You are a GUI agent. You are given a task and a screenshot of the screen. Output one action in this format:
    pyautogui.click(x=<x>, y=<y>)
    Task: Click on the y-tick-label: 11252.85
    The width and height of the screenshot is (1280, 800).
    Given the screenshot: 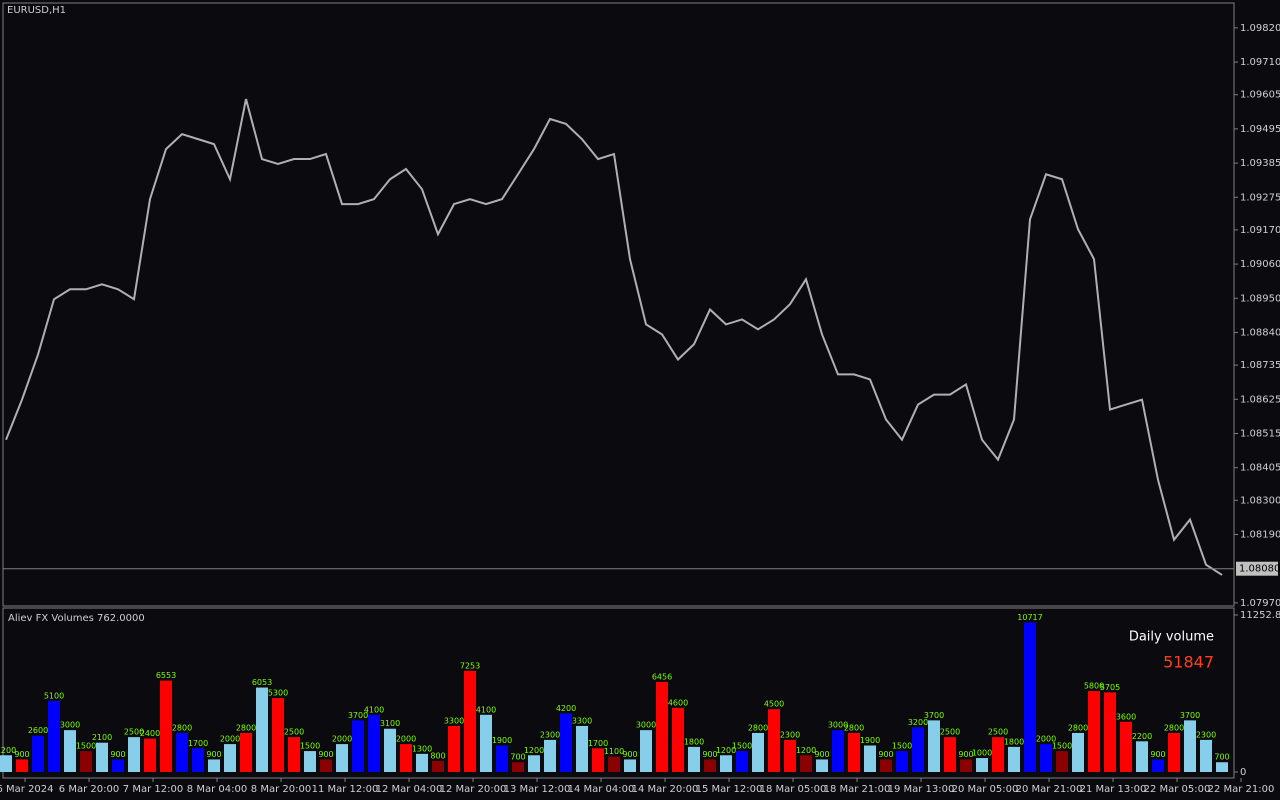 What is the action you would take?
    pyautogui.click(x=1260, y=615)
    